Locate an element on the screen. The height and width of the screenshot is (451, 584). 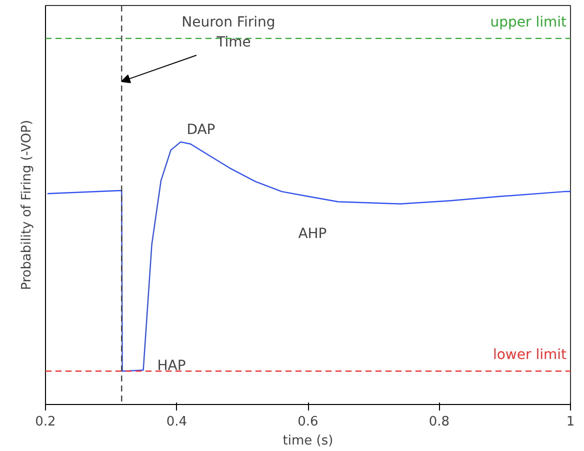
y-axis-title: Probability of Firing (-VOP) is located at coordinates (27, 205).